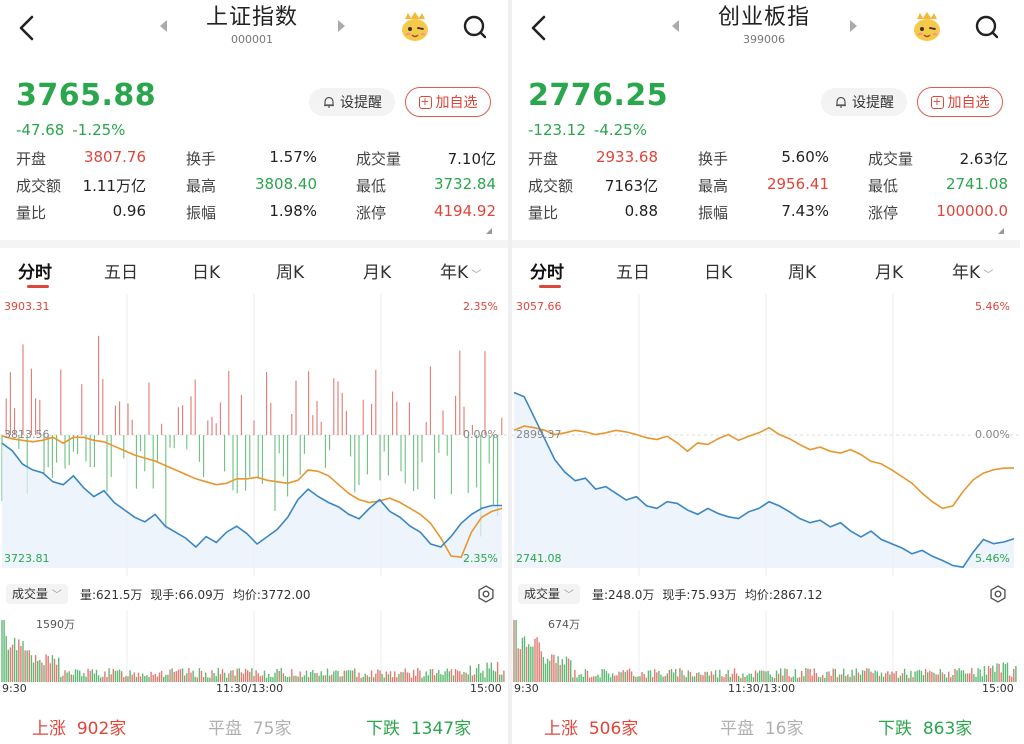  What do you see at coordinates (35, 273) in the screenshot?
I see `tab-label: 分时` at bounding box center [35, 273].